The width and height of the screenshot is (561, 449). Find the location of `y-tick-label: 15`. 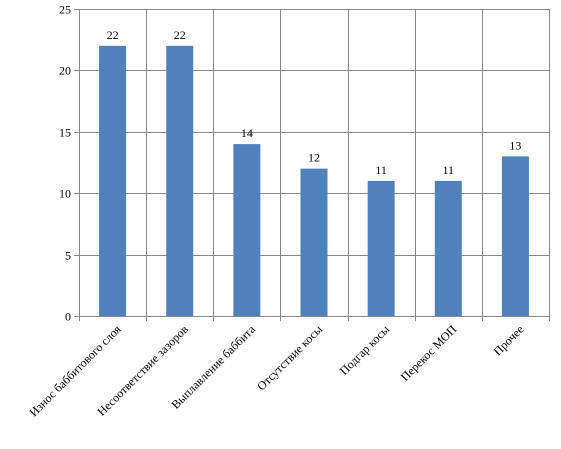

y-tick-label: 15 is located at coordinates (65, 133).